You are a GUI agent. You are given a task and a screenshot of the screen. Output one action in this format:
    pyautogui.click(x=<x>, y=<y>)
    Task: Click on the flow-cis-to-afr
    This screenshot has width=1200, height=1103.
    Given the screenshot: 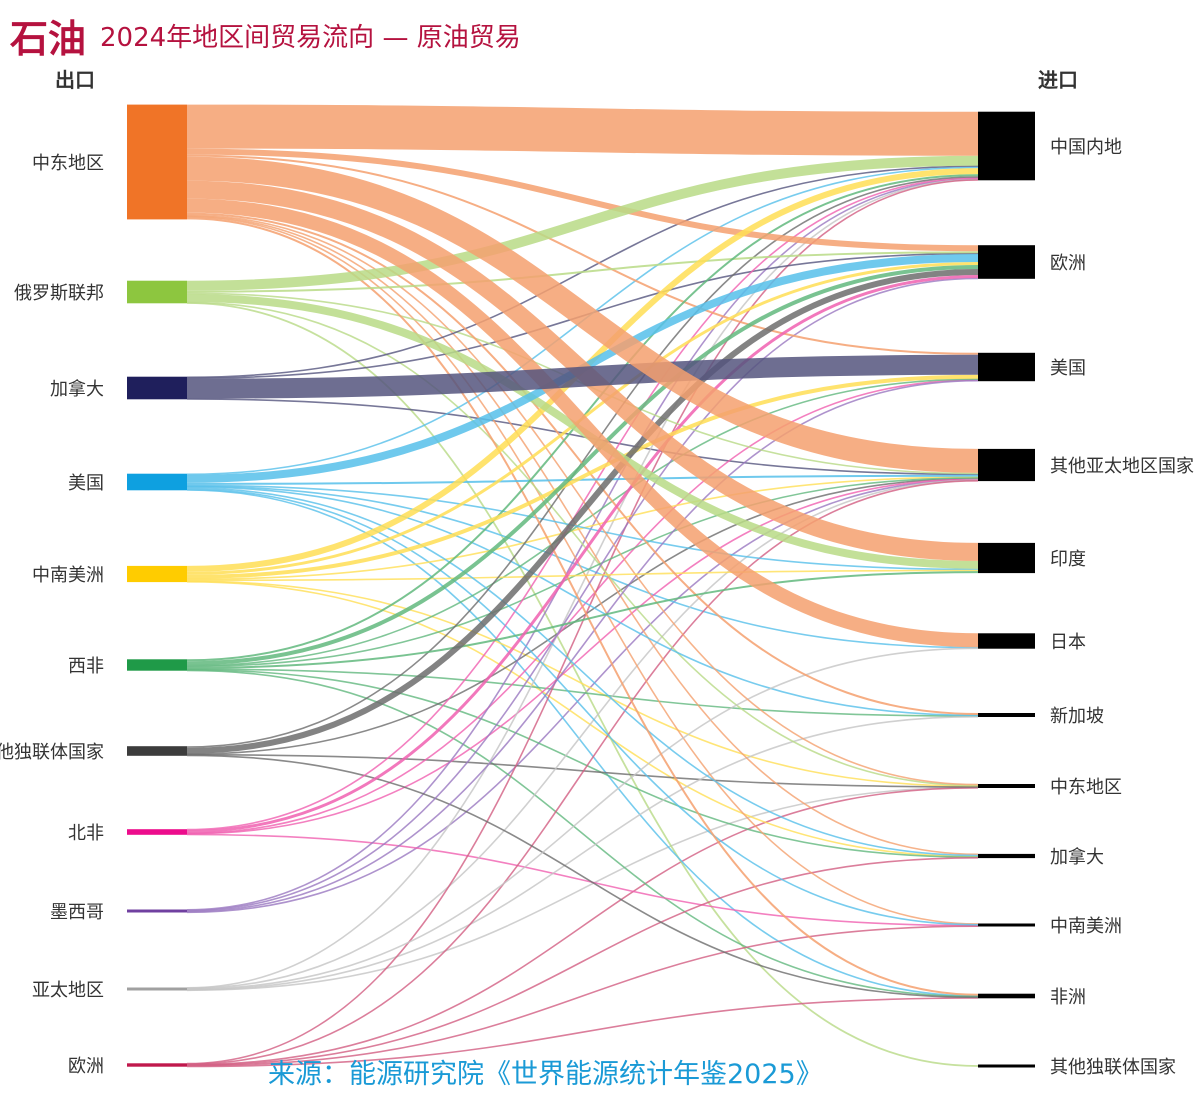 What is the action you would take?
    pyautogui.click(x=582, y=876)
    